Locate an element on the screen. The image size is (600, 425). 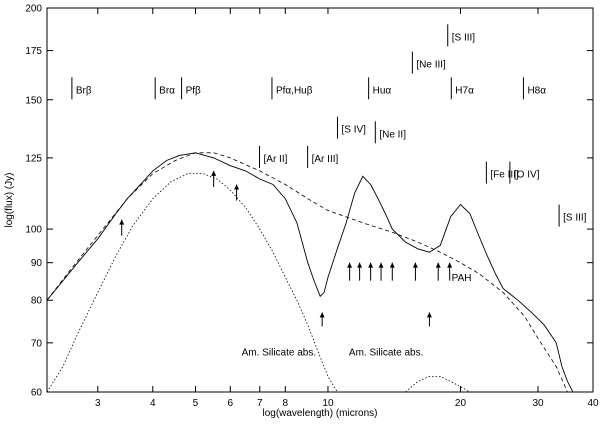
pah-label: PAH is located at coordinates (462, 278).